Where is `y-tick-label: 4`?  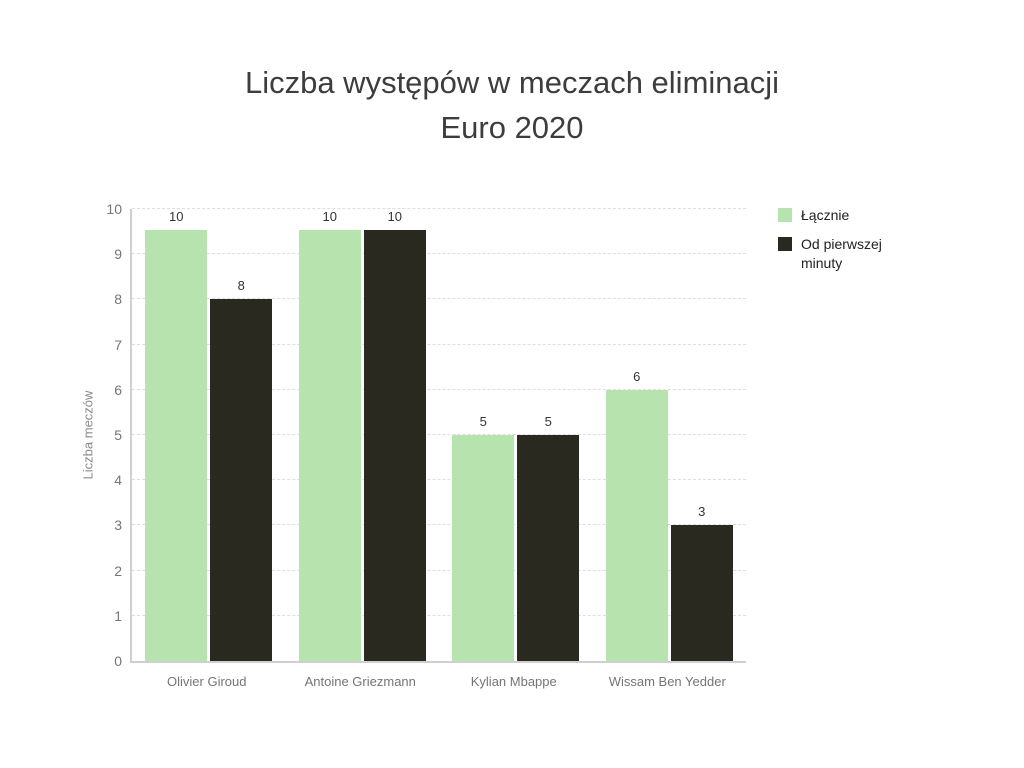
y-tick-label: 4 is located at coordinates (118, 480).